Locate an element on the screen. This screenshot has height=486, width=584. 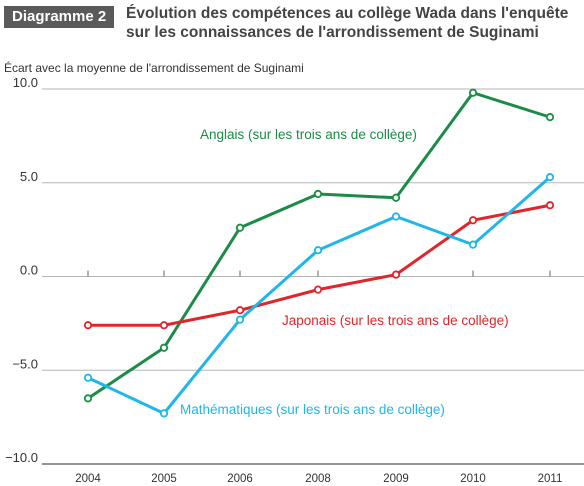
series-label: Anglais (sur les trois ans de collège) is located at coordinates (308, 134).